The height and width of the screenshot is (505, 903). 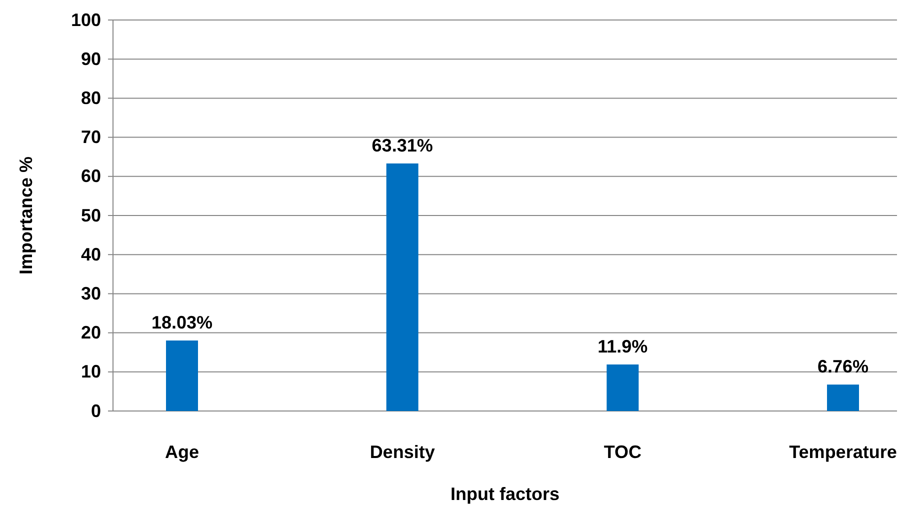 What do you see at coordinates (90, 293) in the screenshot?
I see `y-tick-label: 30` at bounding box center [90, 293].